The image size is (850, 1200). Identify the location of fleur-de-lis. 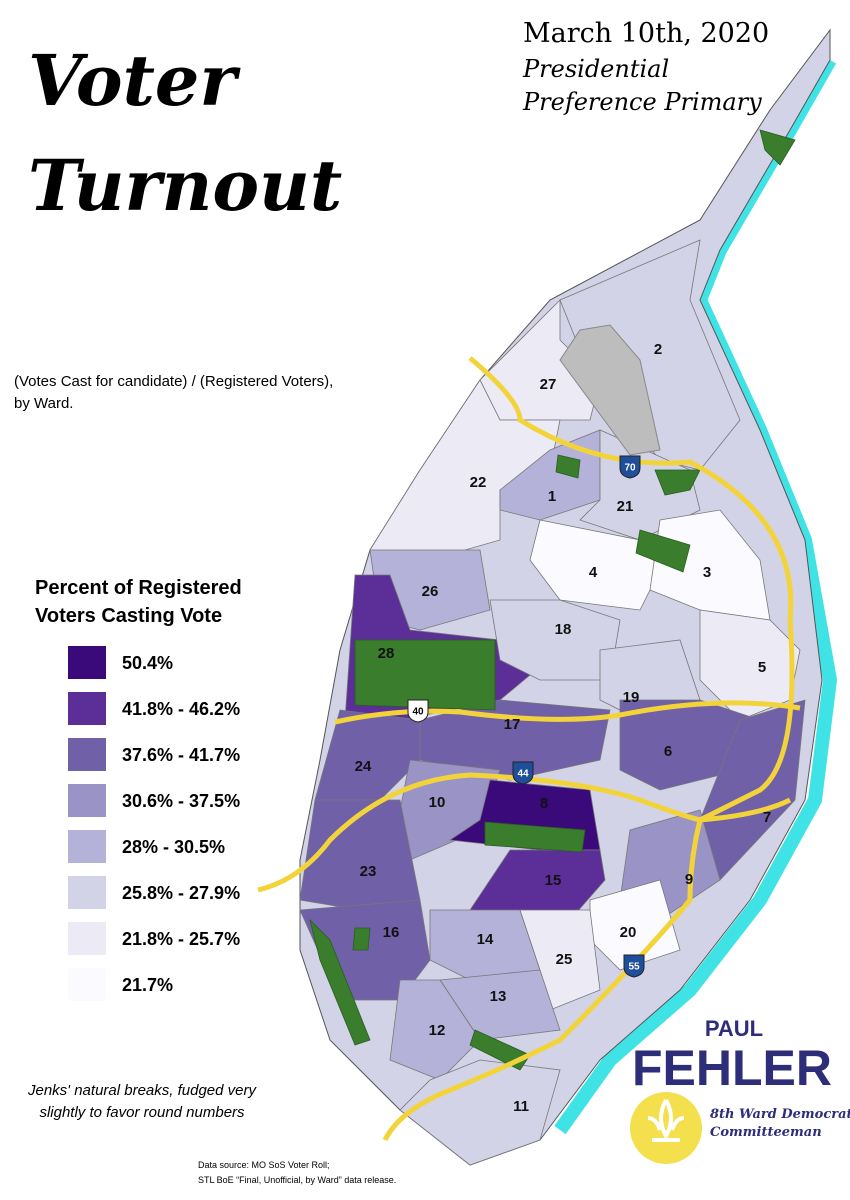
(666, 1120).